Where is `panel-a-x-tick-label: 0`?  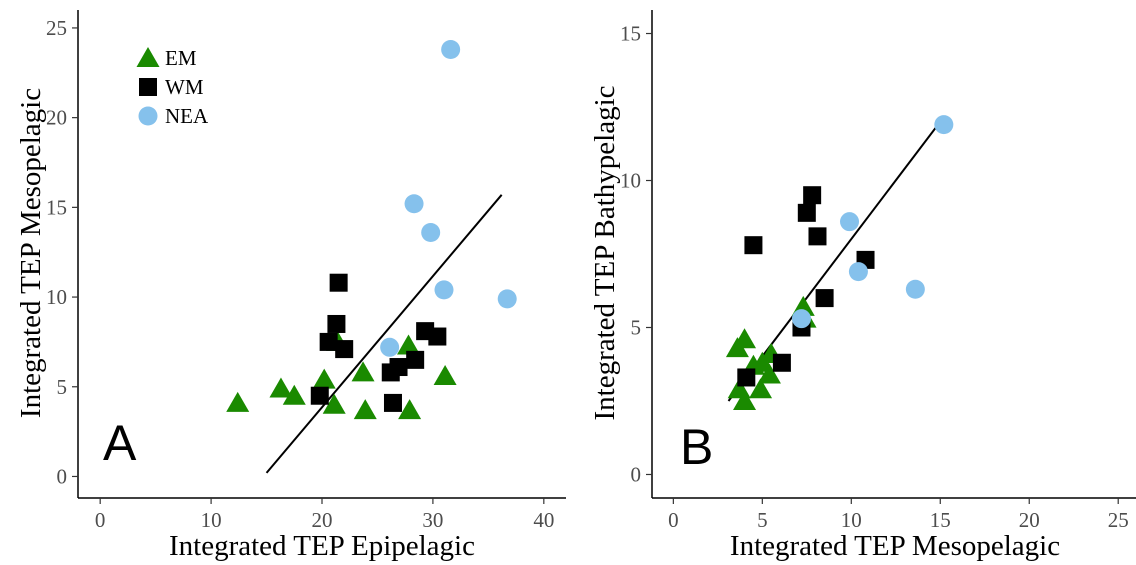 panel-a-x-tick-label: 0 is located at coordinates (100, 520).